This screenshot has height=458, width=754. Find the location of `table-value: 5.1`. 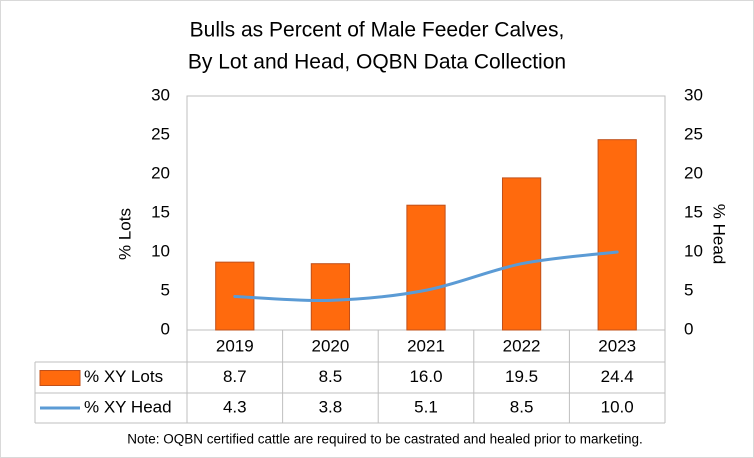

table-value: 5.1 is located at coordinates (426, 406).